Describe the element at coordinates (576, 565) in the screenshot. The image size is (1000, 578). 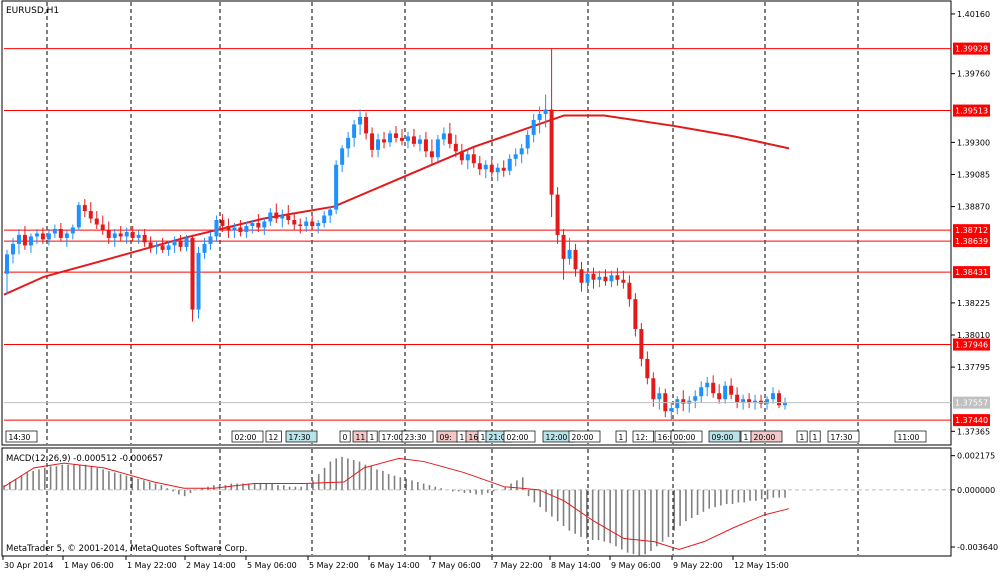
I see `time-axis-label: 8 May 14:00` at that location.